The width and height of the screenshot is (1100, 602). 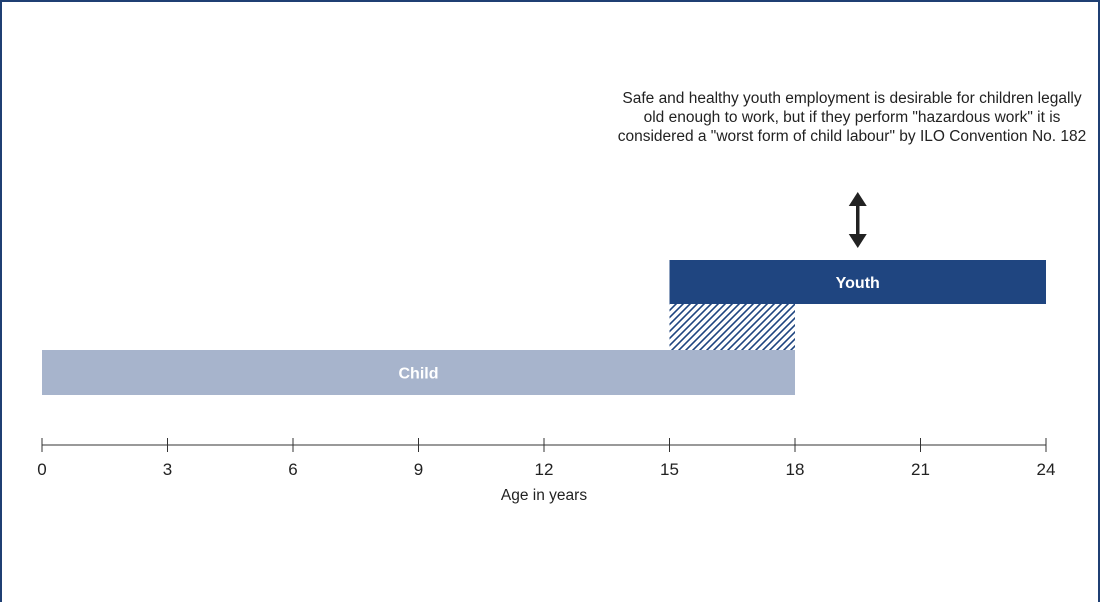 I want to click on youth-bar-label: Youth, so click(x=858, y=283).